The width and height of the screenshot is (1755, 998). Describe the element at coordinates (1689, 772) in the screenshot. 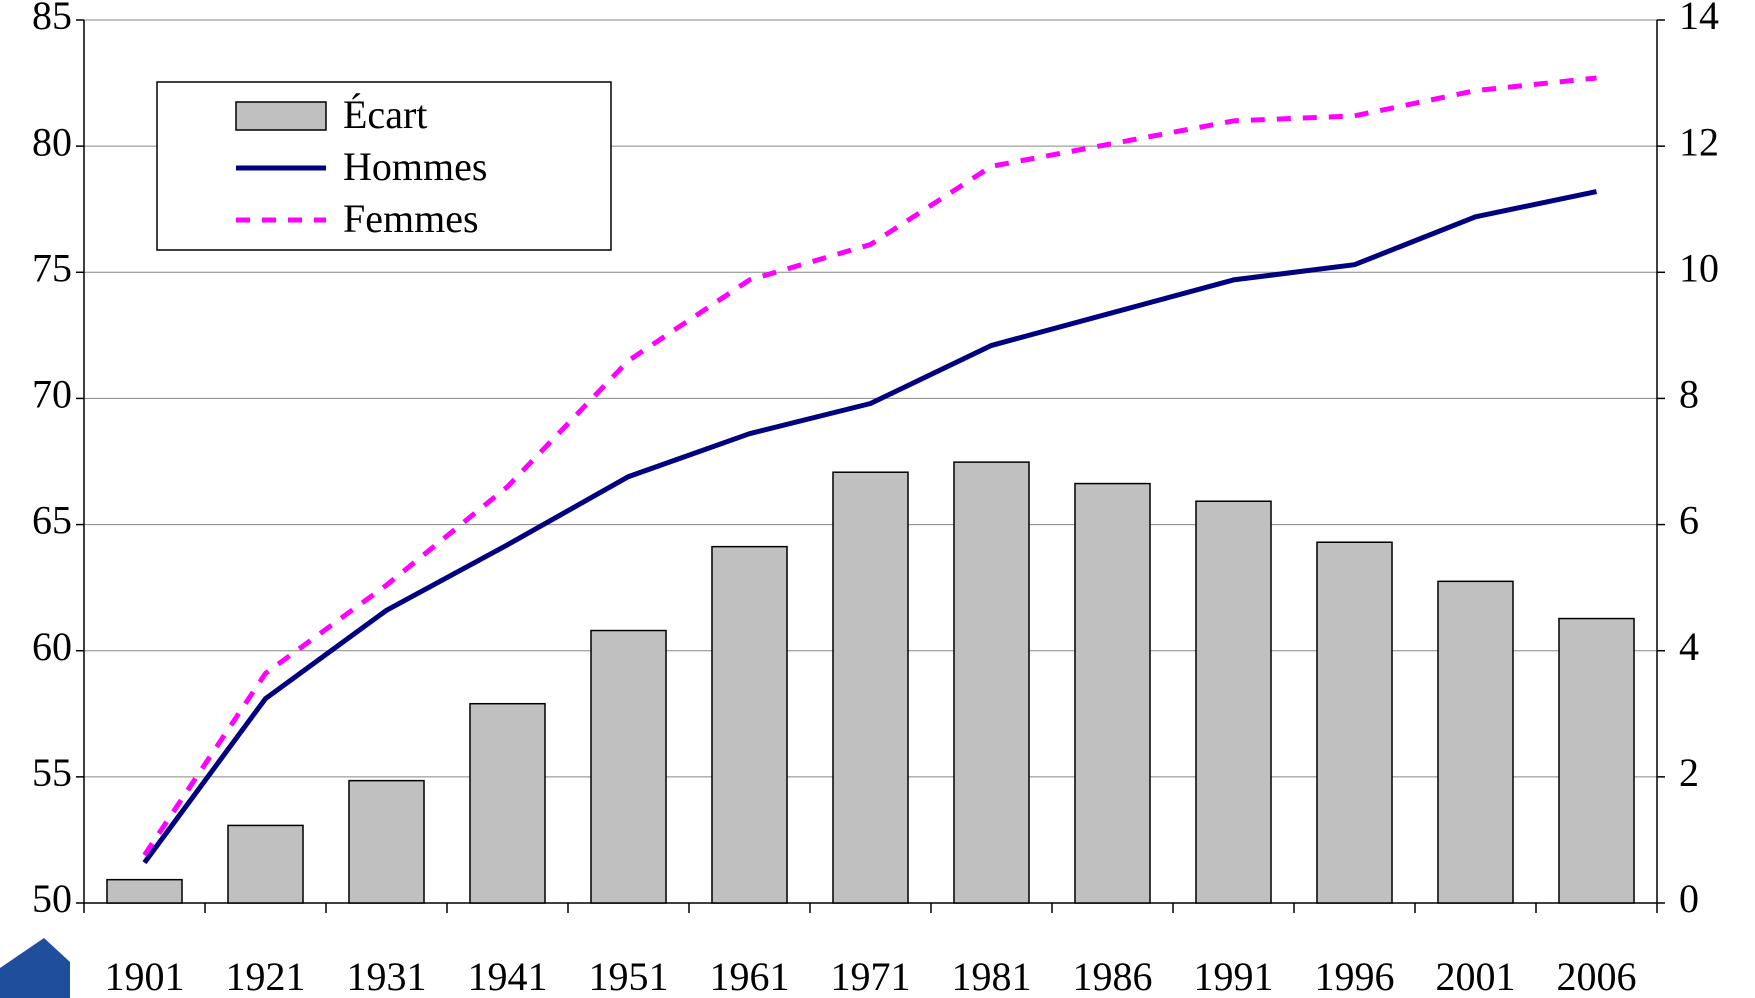

I see `y2-tick-label: 2` at that location.